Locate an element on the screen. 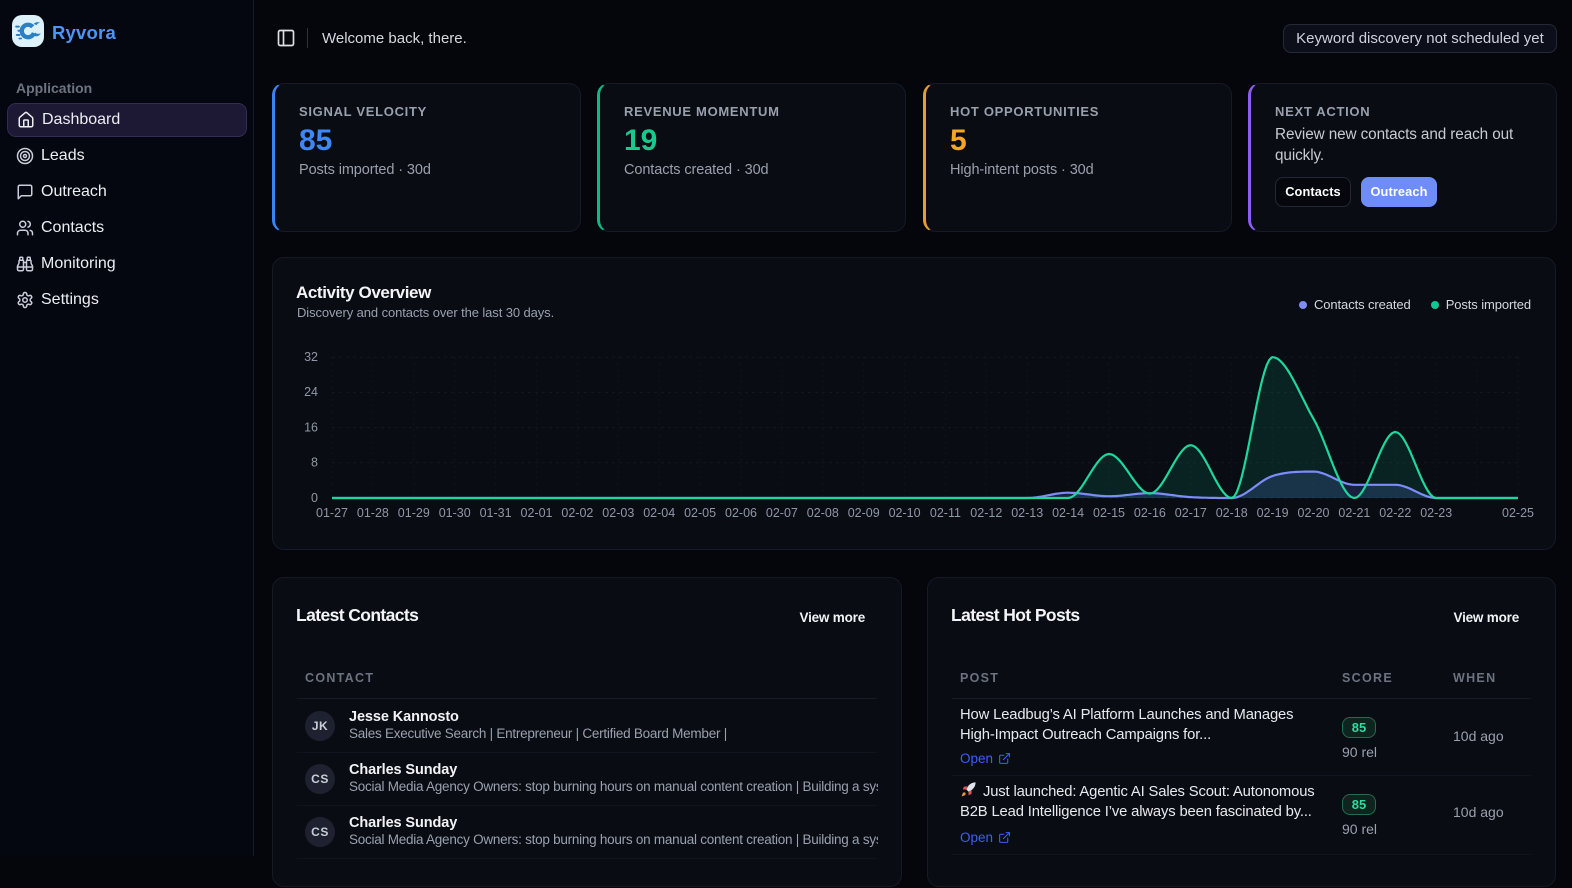 The height and width of the screenshot is (888, 1572). svg-text: 02-03 is located at coordinates (618, 513).